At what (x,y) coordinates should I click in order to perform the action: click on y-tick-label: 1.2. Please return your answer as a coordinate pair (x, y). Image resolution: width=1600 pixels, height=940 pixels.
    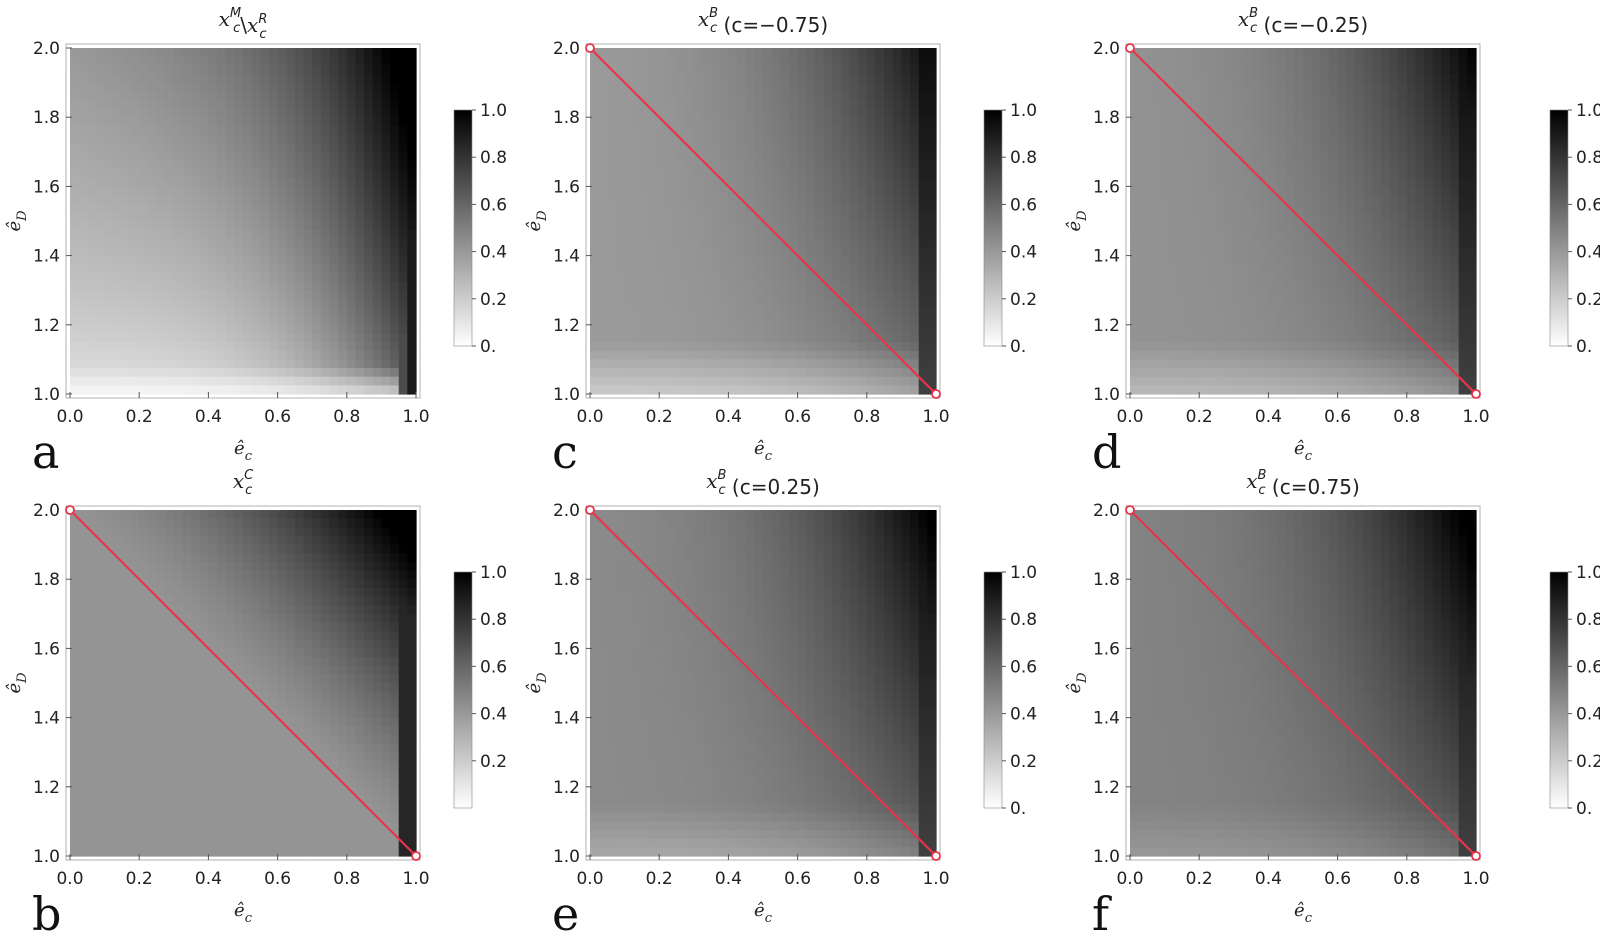
    Looking at the image, I should click on (46, 326).